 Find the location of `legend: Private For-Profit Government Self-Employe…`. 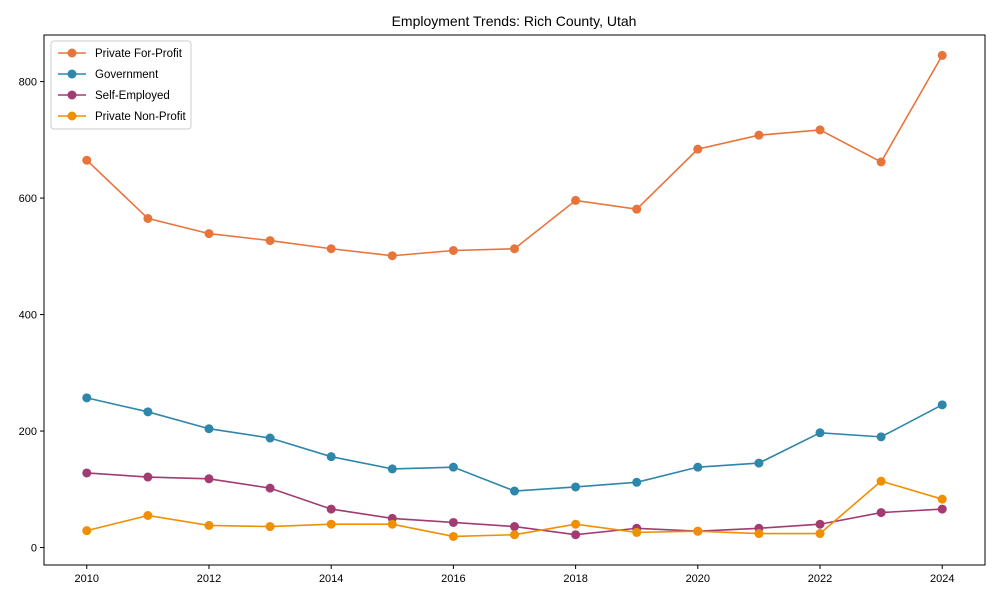

legend: Private For-Profit Government Self-Employe… is located at coordinates (121, 85).